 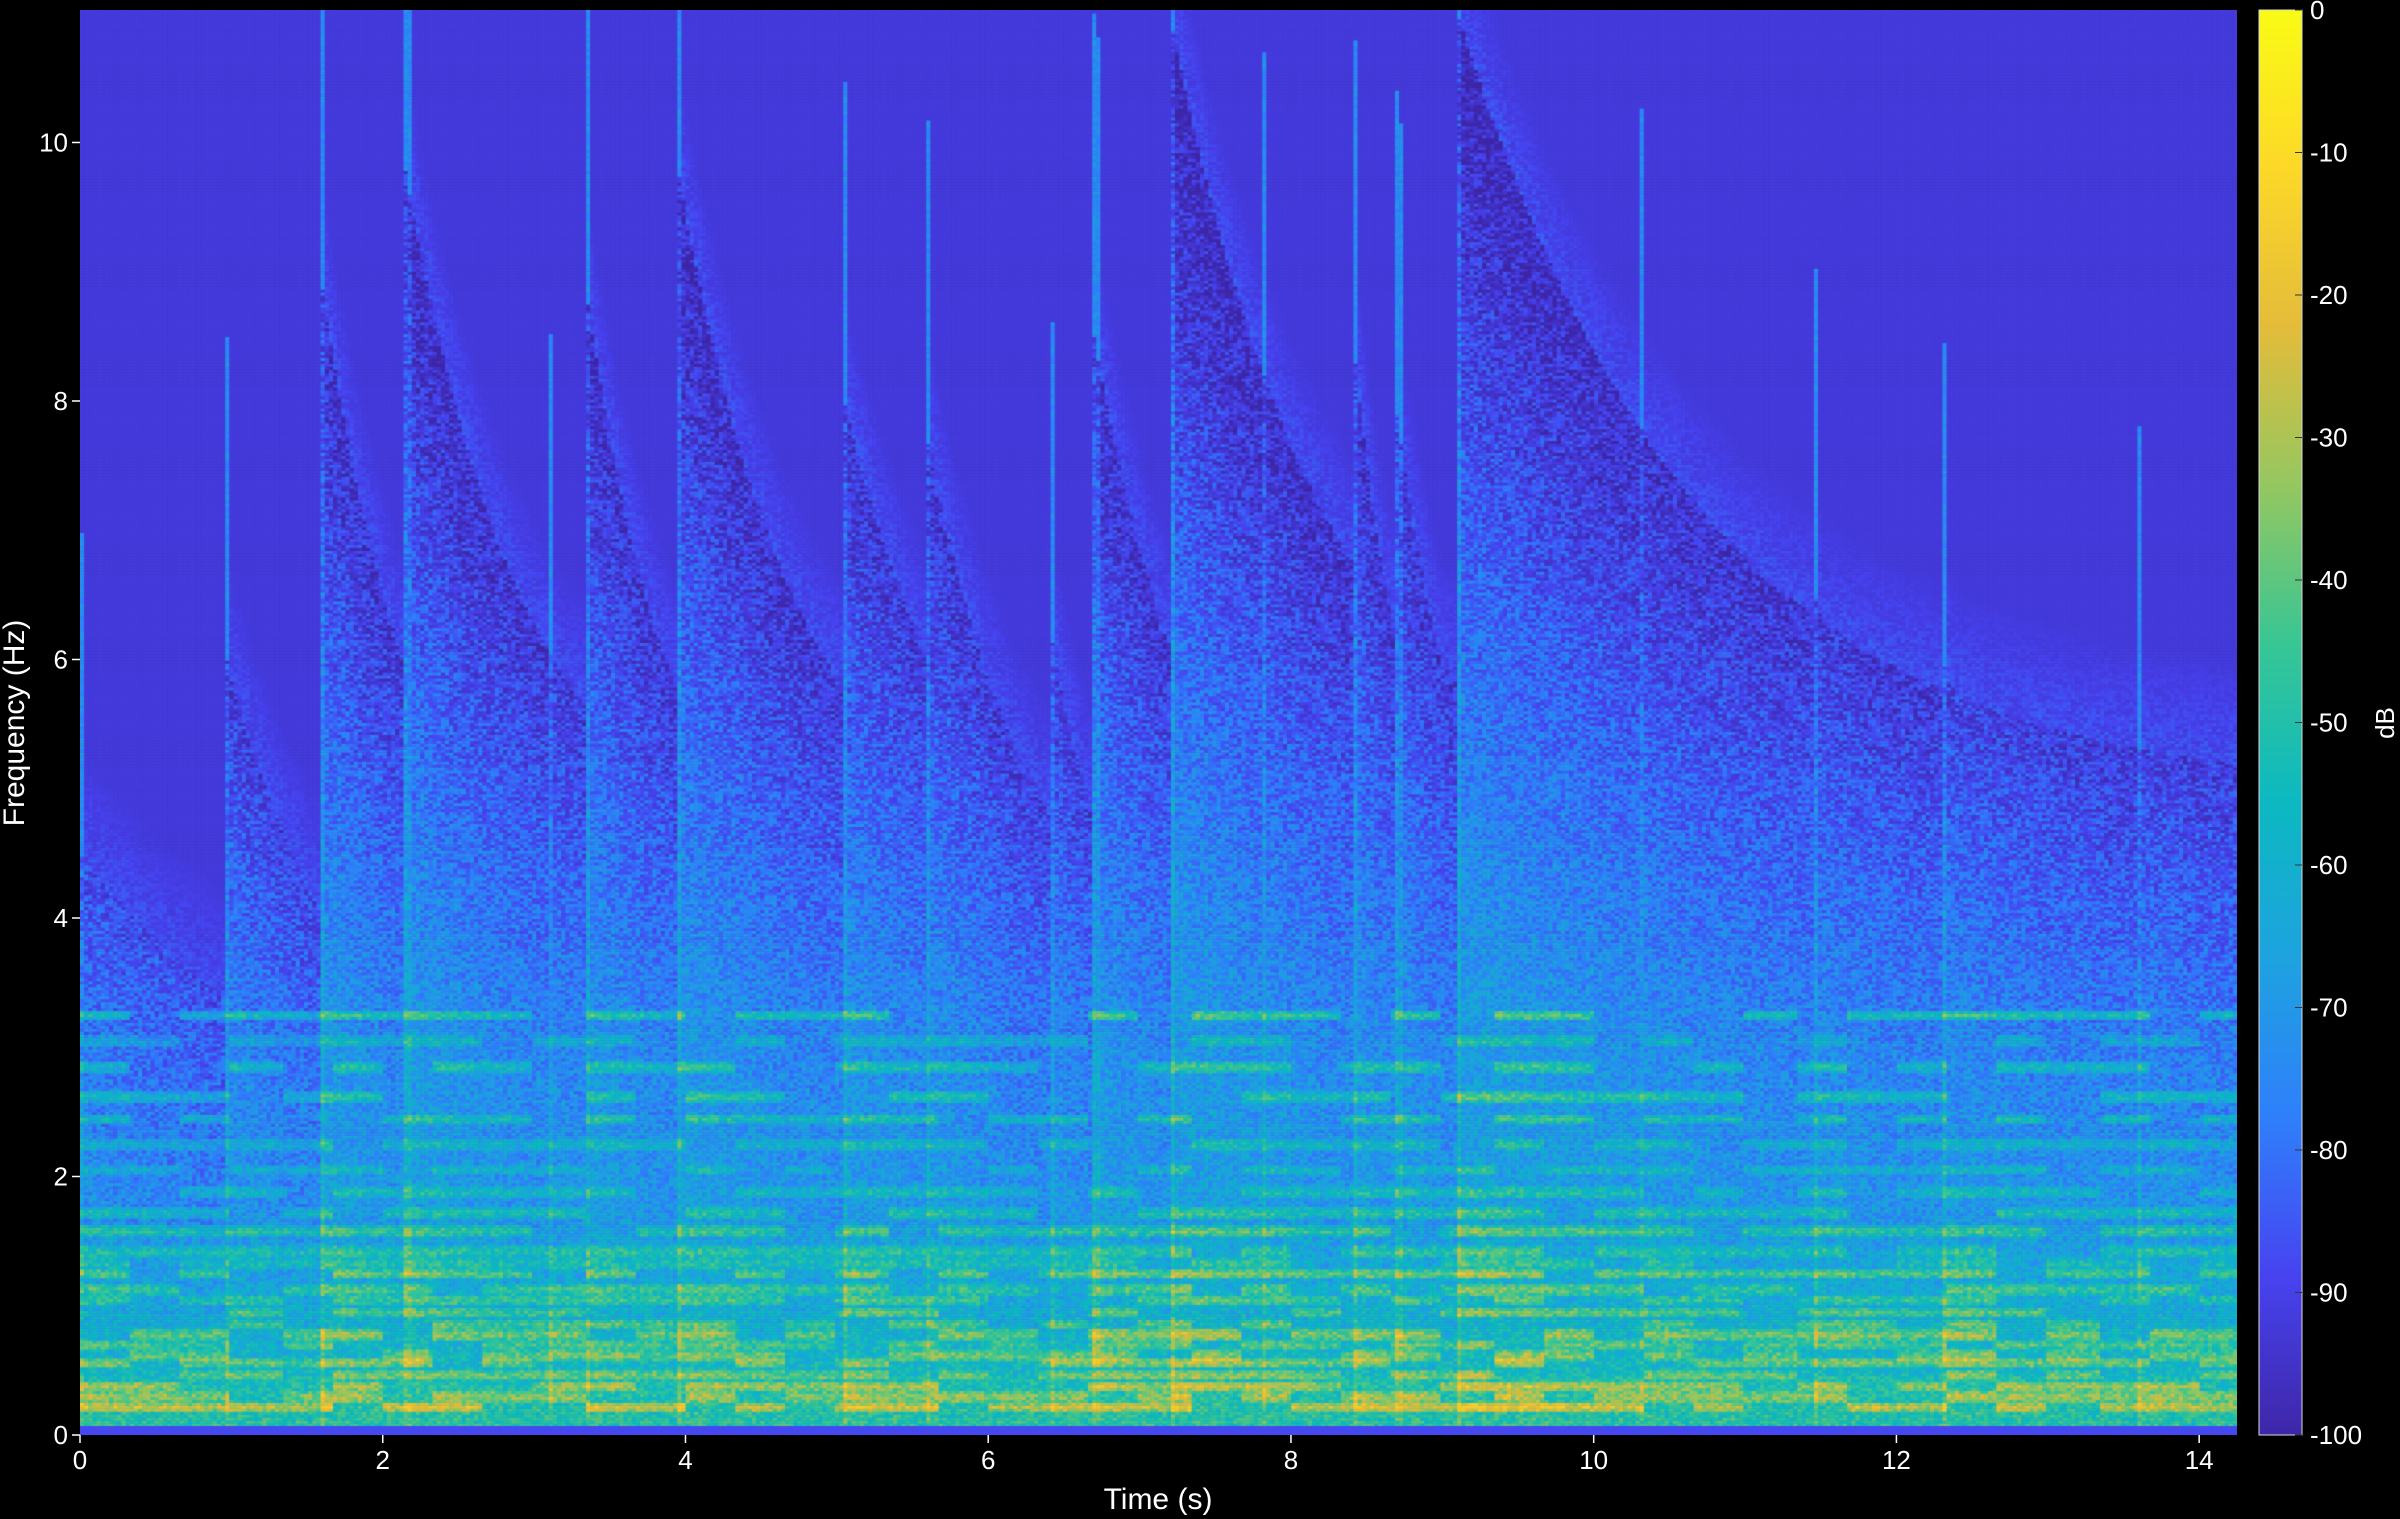 I want to click on y-tick-label: 2, so click(x=61, y=1176).